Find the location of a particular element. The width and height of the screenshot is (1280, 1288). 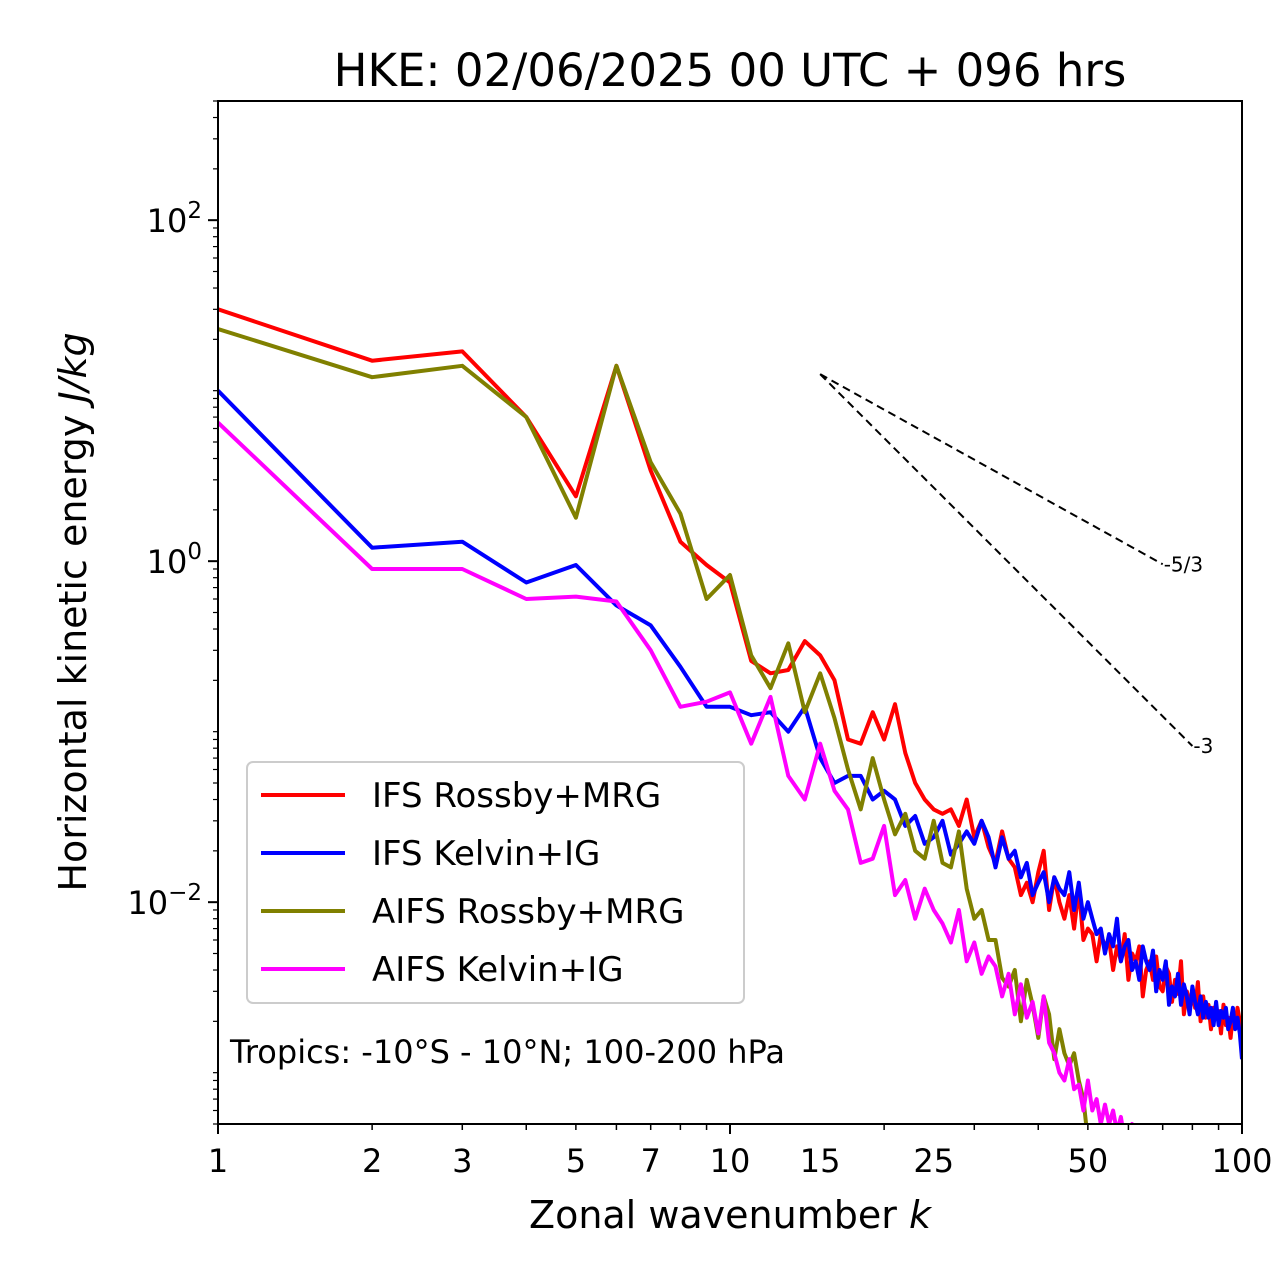

x-tick-label: 3 is located at coordinates (462, 1161).